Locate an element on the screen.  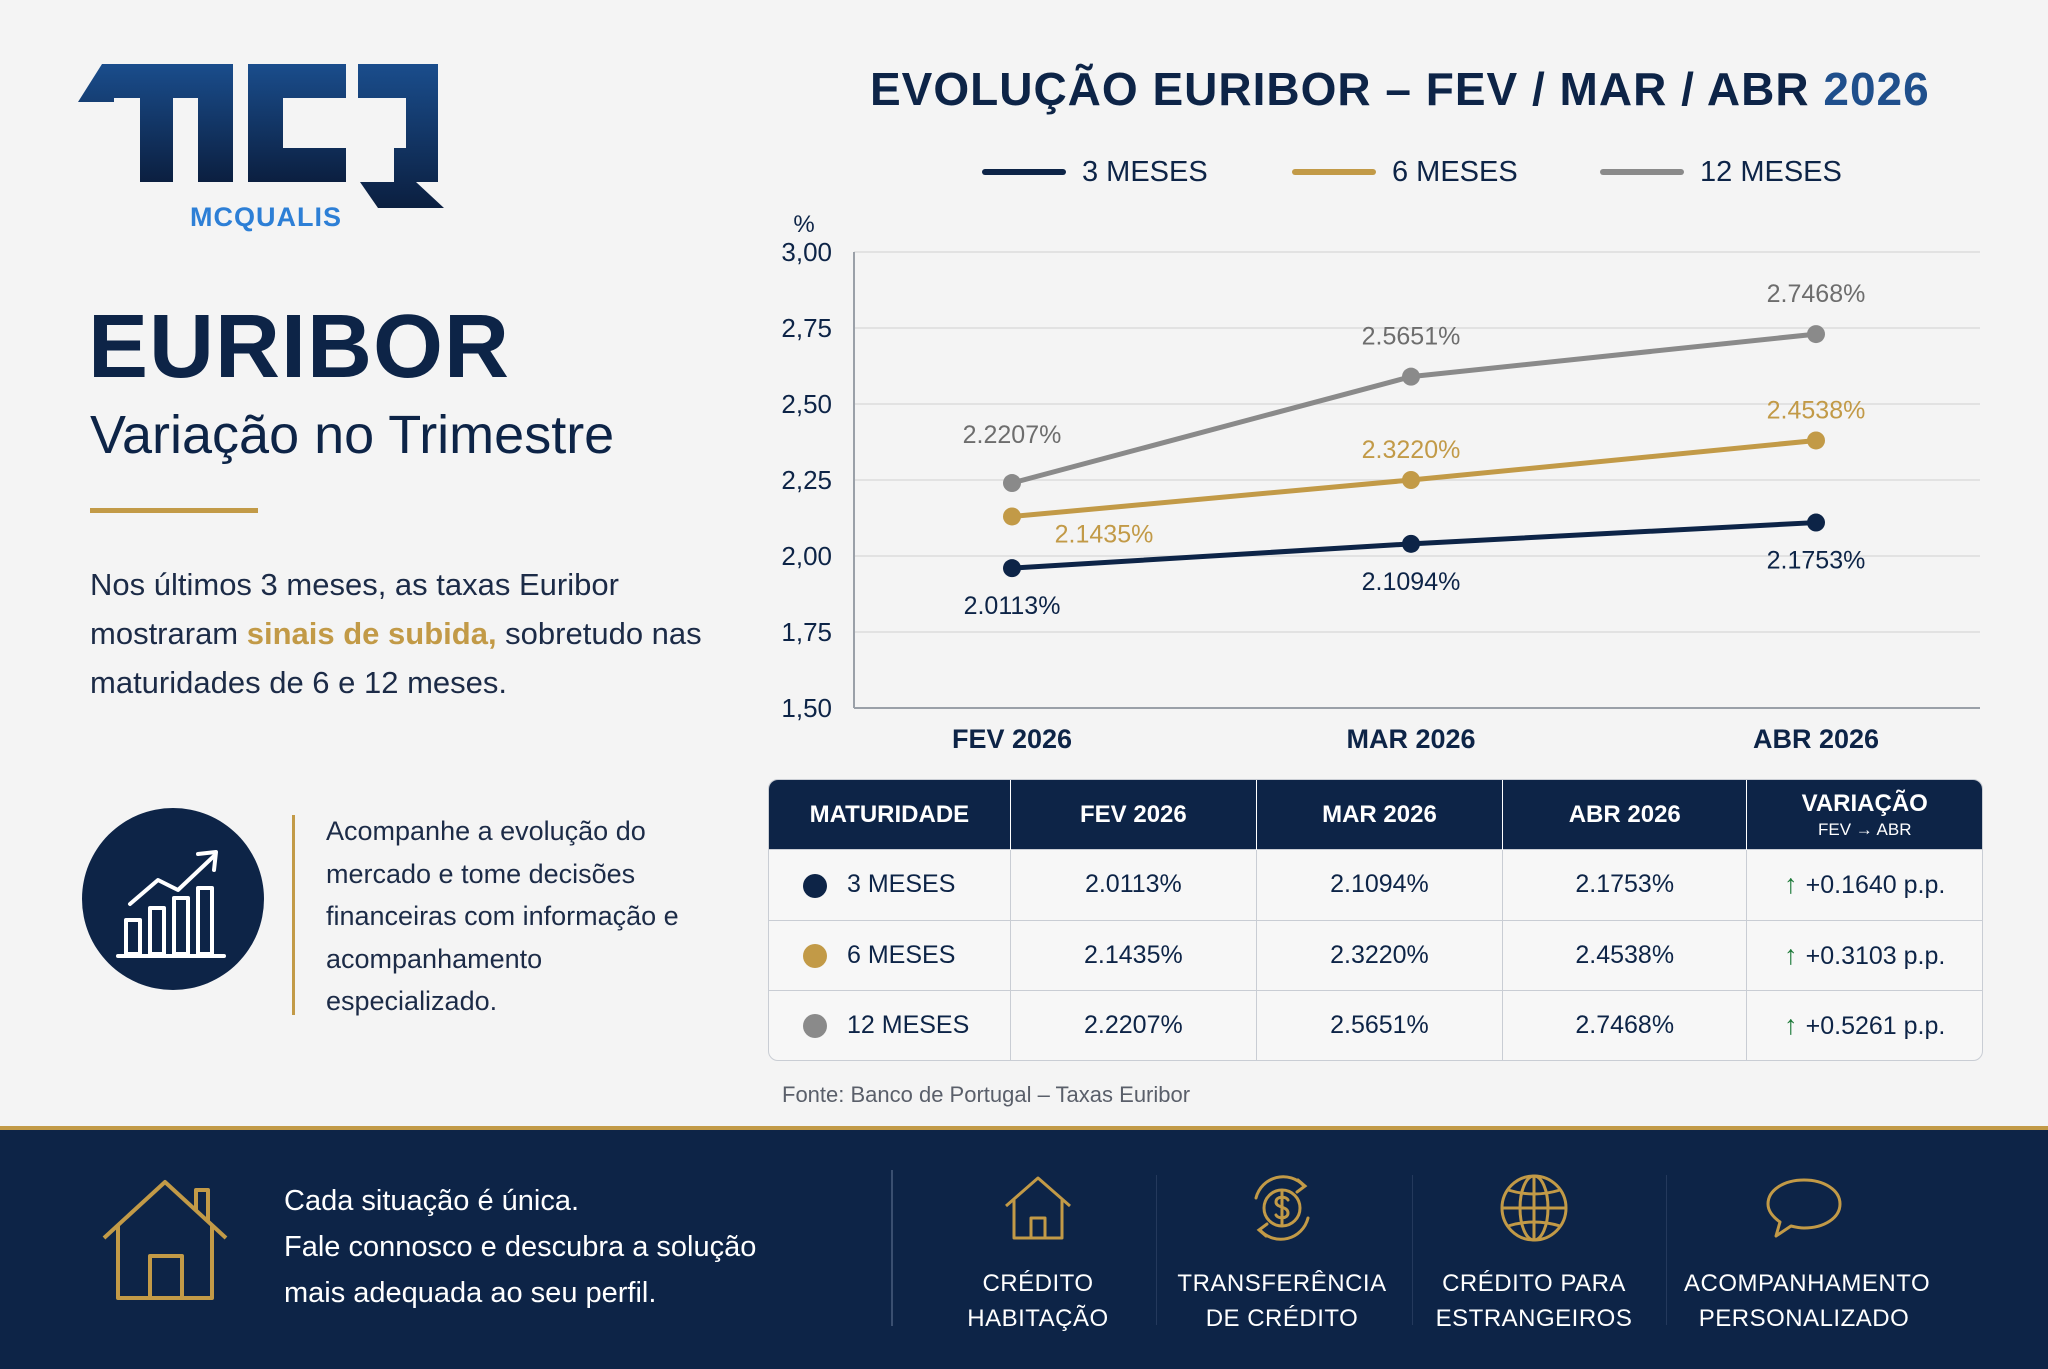
header-mar: MAR 2026 is located at coordinates (1379, 815).